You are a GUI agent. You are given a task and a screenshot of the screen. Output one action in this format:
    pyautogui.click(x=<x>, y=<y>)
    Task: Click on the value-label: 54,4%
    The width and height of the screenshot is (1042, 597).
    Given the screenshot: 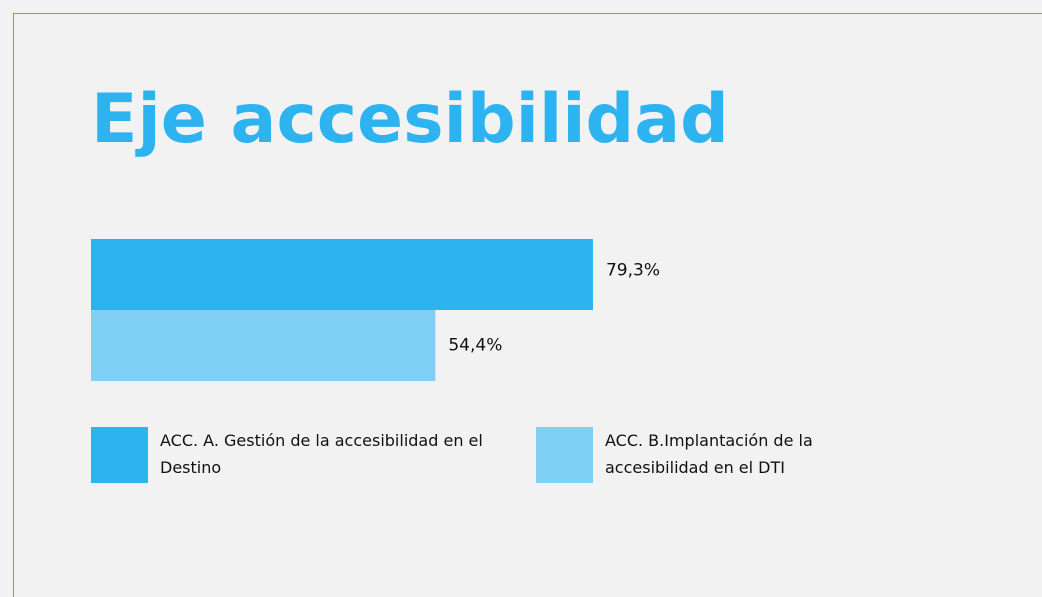 What is the action you would take?
    pyautogui.click(x=475, y=346)
    